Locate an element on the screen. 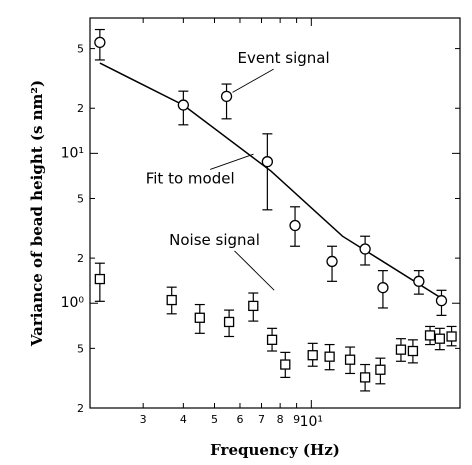  annotation-label: Noise signal is located at coordinates (214, 240).